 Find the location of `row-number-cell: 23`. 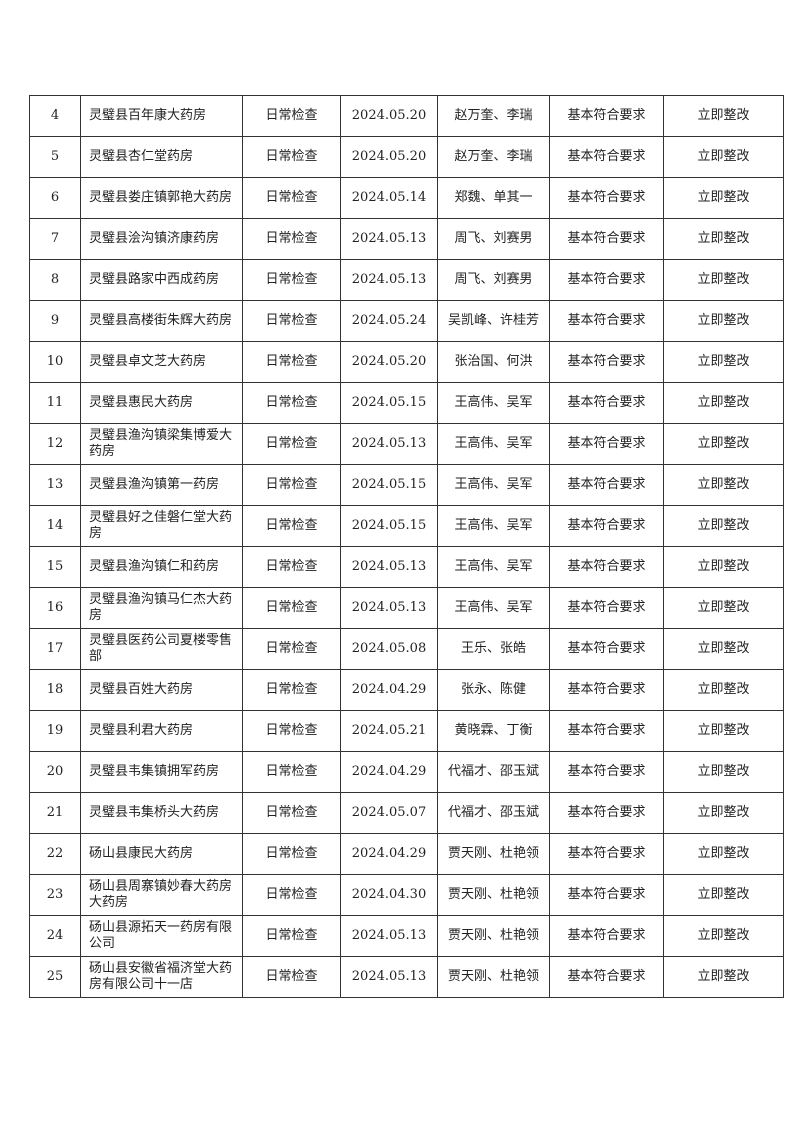

row-number-cell: 23 is located at coordinates (55, 895).